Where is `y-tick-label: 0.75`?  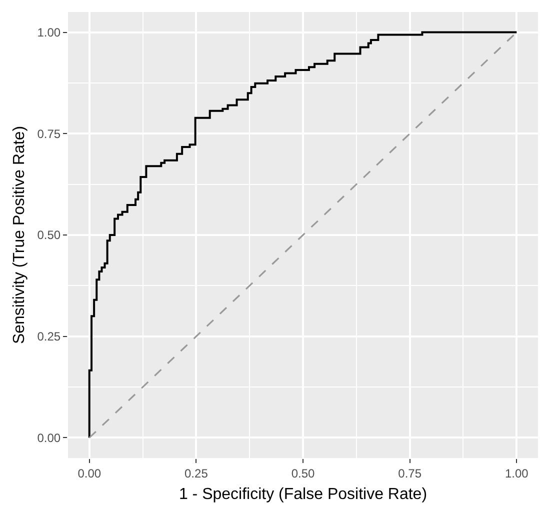
y-tick-label: 0.75 is located at coordinates (49, 133).